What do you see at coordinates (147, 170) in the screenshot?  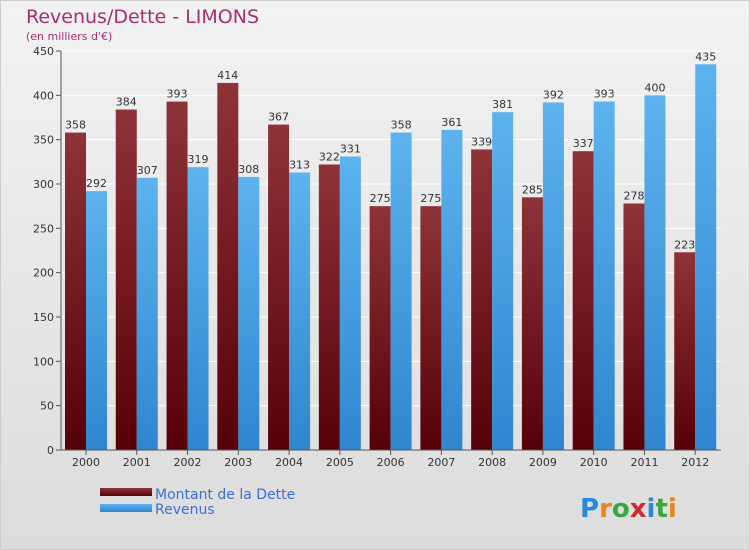 I see `data-label: 307` at bounding box center [147, 170].